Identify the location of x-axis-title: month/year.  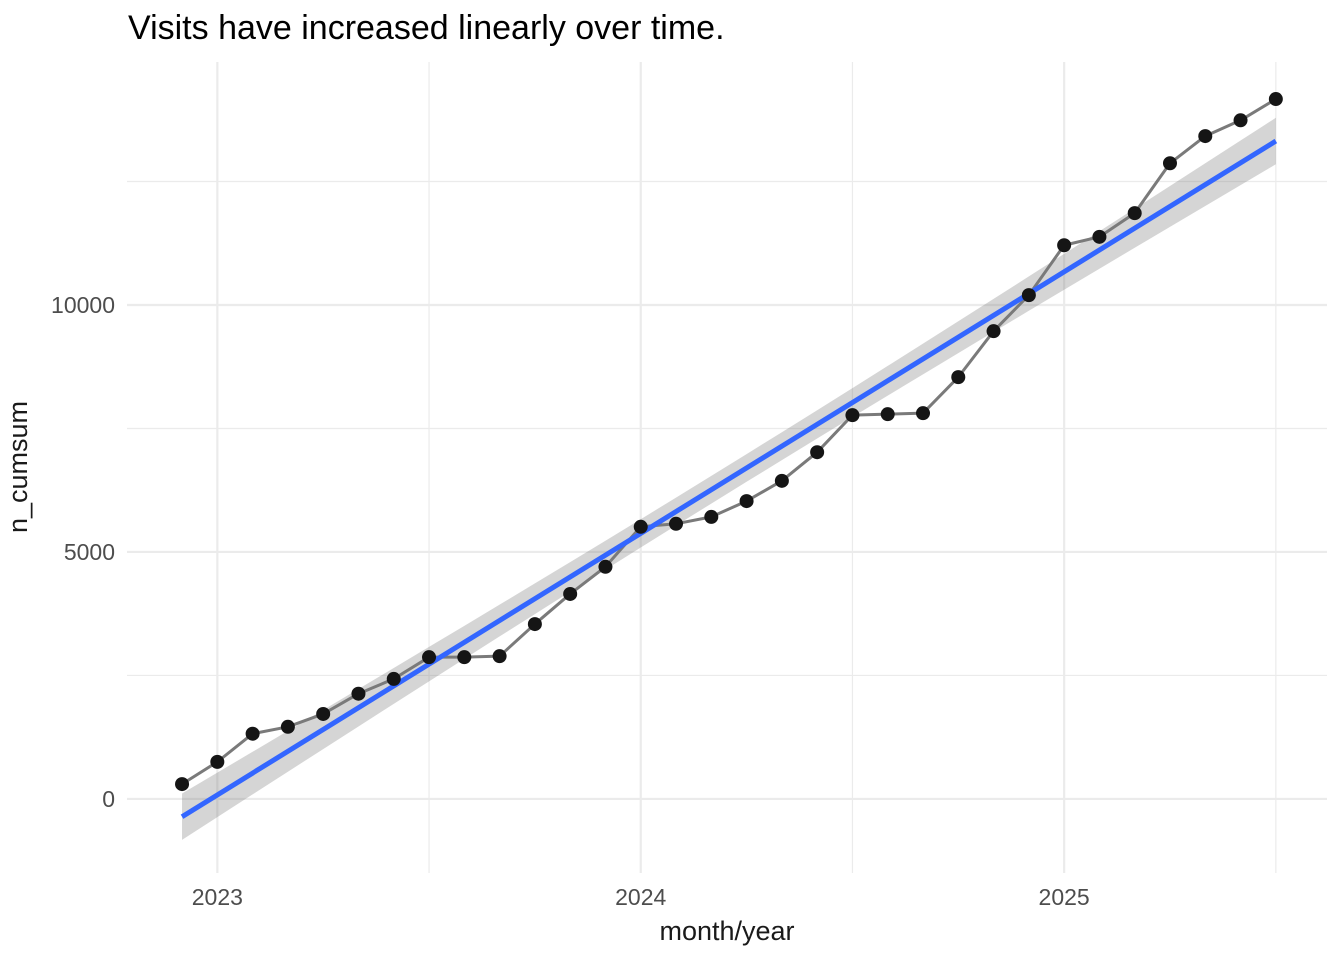
(726, 931).